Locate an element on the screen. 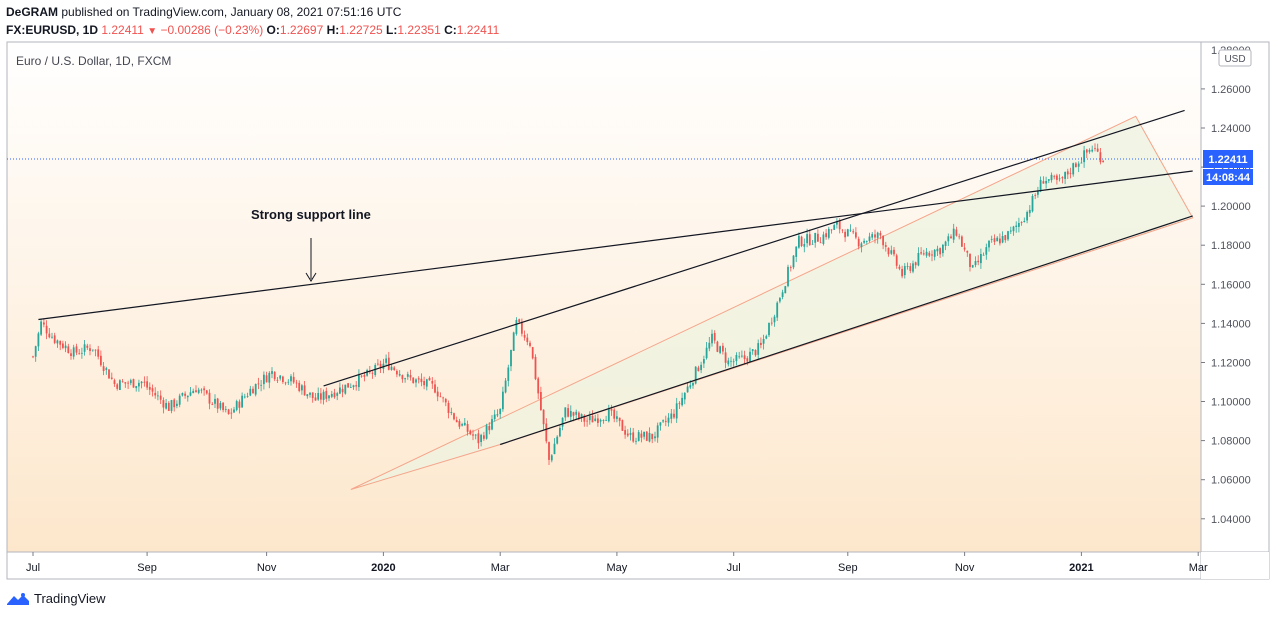  y-tick-label: 1.14000 is located at coordinates (1231, 324).